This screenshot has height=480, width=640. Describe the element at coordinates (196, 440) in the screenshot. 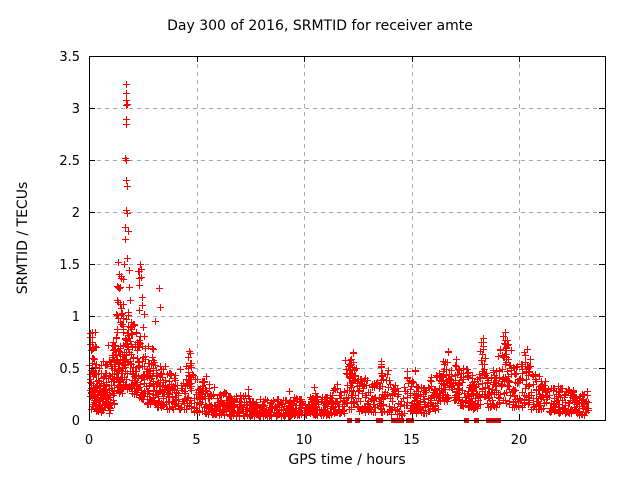

I see `x-tick-label: 5` at that location.